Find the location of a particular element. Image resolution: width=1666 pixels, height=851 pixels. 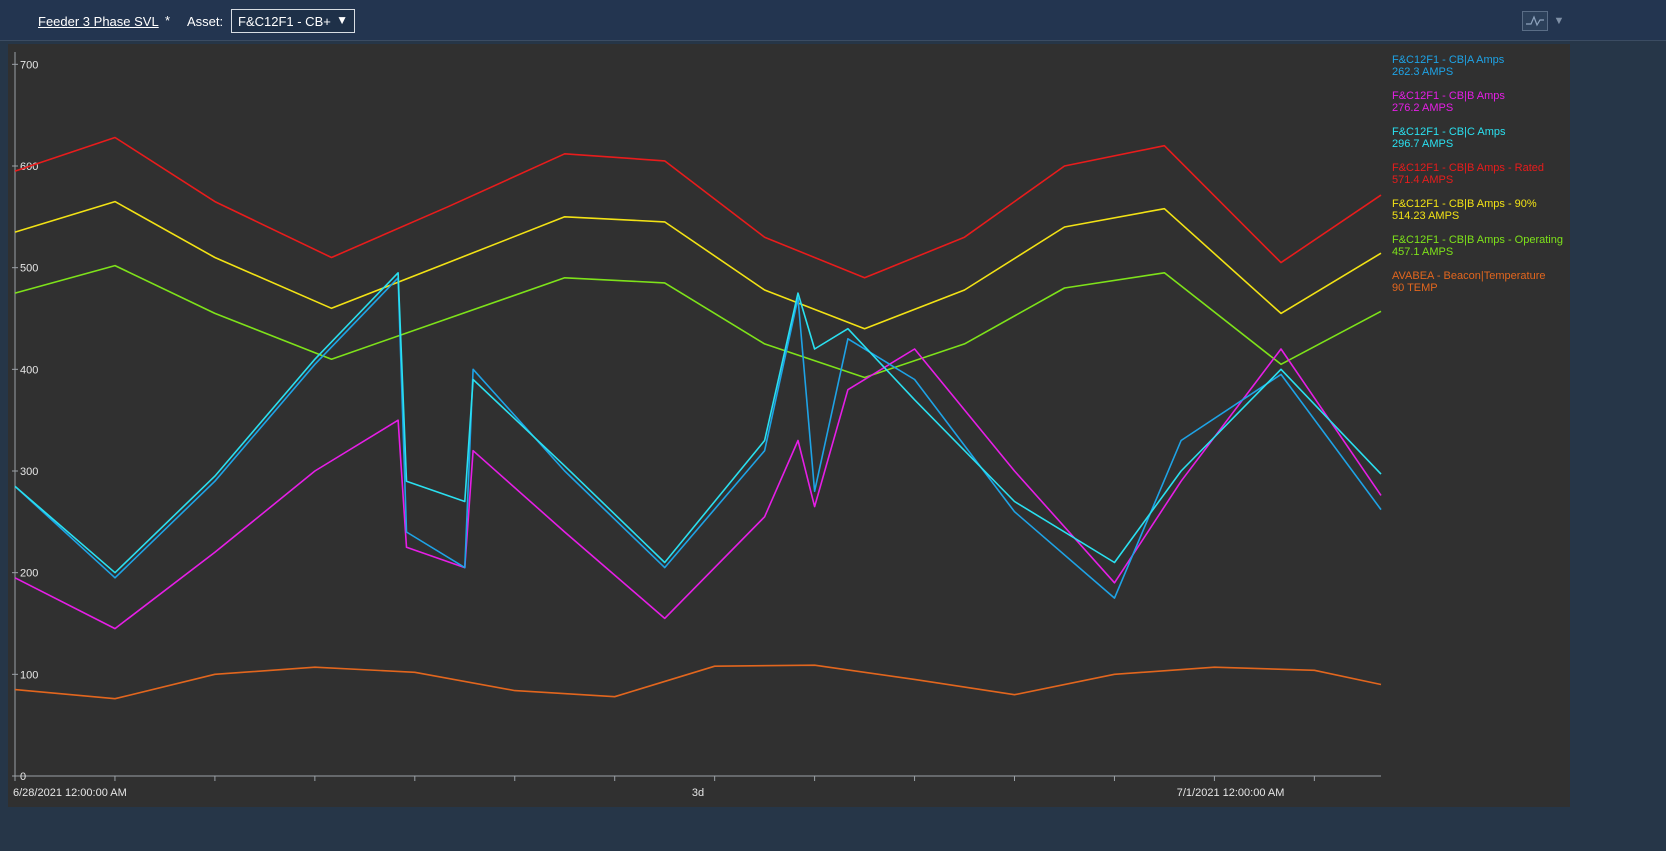

legend-item: F&C12F1 - CB|B Amps 276.2 AMPS is located at coordinates (1479, 102).